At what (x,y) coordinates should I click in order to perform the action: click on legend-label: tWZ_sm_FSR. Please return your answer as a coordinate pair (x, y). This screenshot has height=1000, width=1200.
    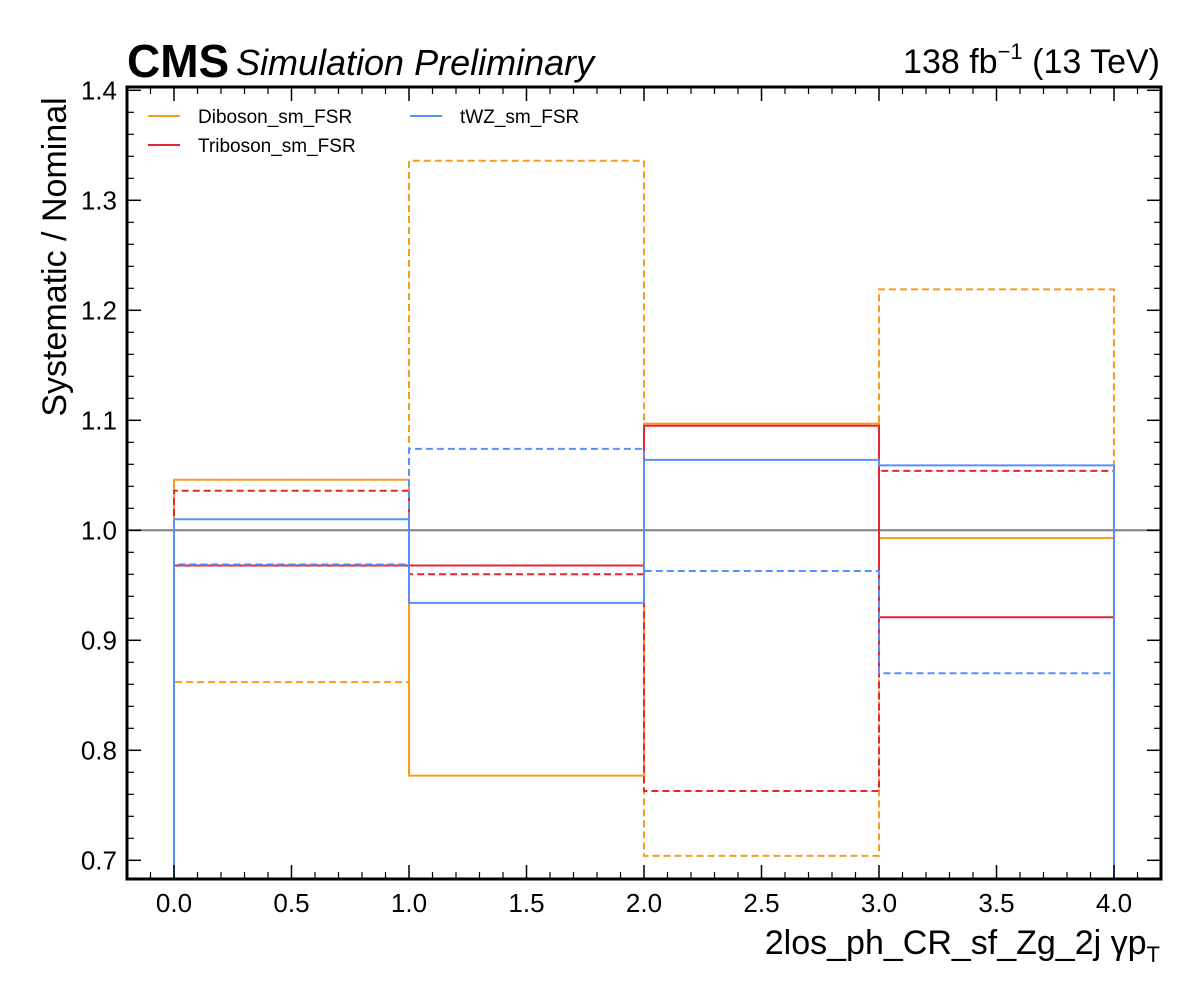
    Looking at the image, I should click on (519, 117).